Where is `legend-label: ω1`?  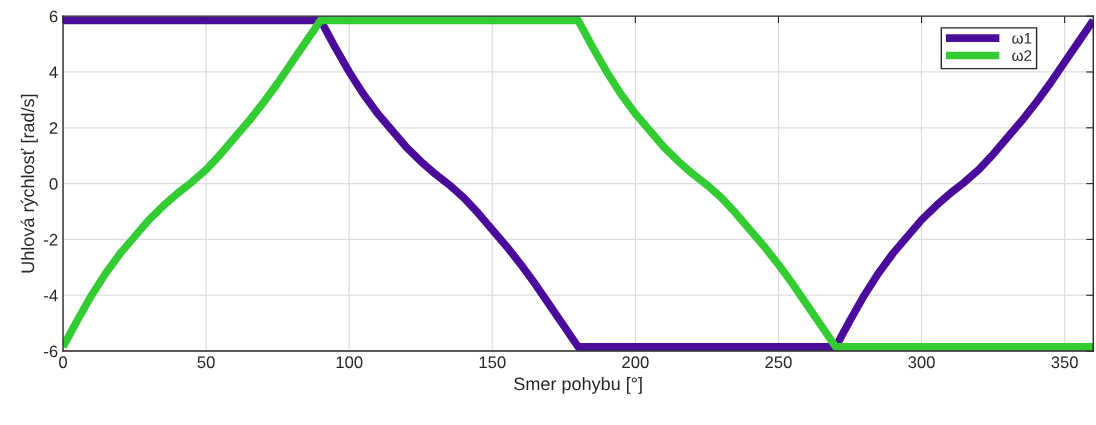
legend-label: ω1 is located at coordinates (1022, 38).